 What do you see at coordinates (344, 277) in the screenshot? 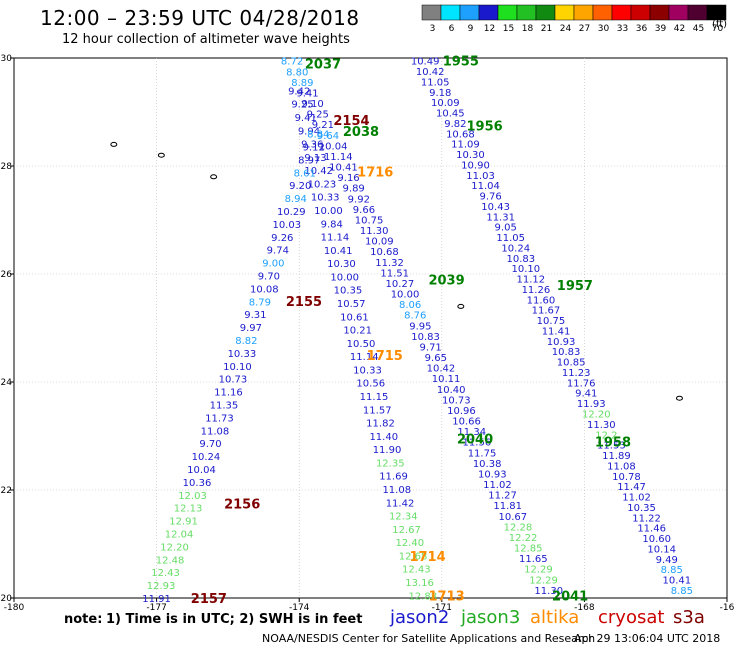
I see `swh-value: 10.00` at bounding box center [344, 277].